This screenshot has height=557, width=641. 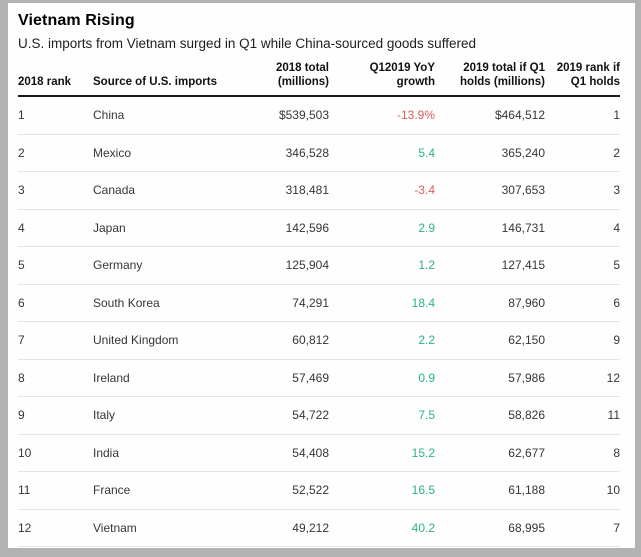 What do you see at coordinates (21, 415) in the screenshot?
I see `cell-rank-2018: 9` at bounding box center [21, 415].